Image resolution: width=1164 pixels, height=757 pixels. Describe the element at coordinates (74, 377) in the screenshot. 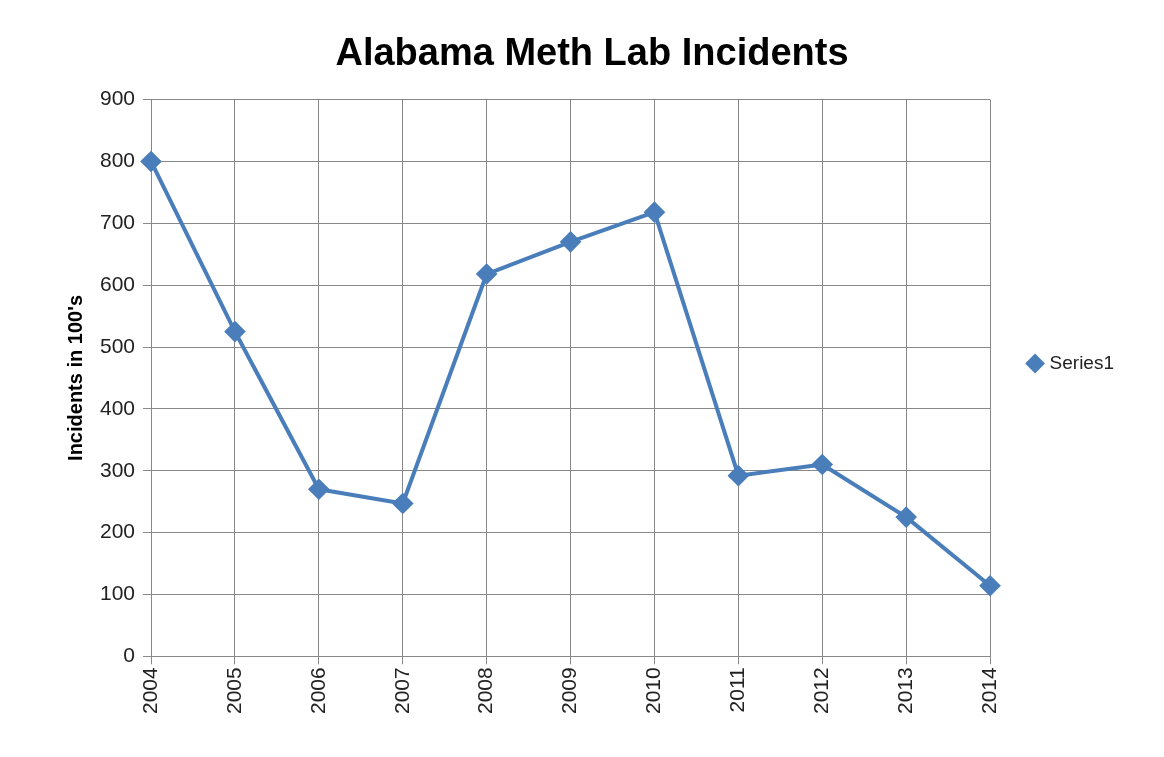

I see `y-axis-title: Incidents in 100's` at that location.